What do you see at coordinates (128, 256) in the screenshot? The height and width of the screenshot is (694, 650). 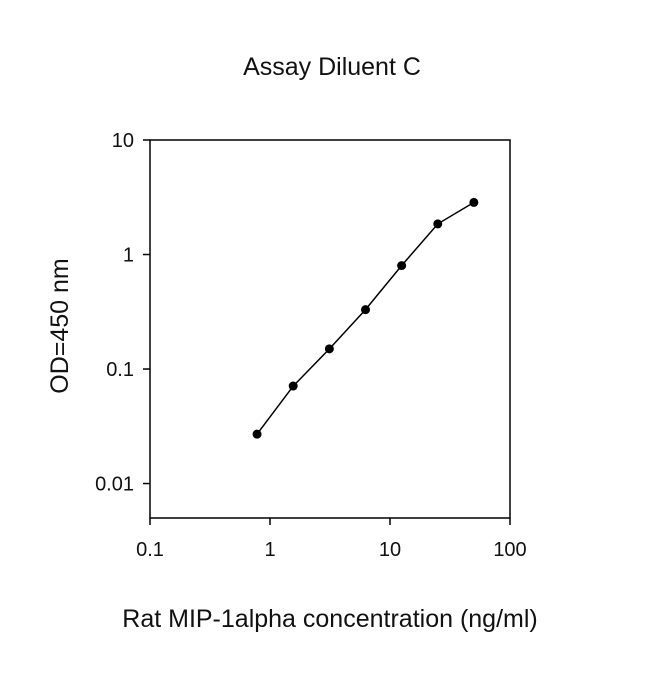 I see `y-tick-label: 1` at bounding box center [128, 256].